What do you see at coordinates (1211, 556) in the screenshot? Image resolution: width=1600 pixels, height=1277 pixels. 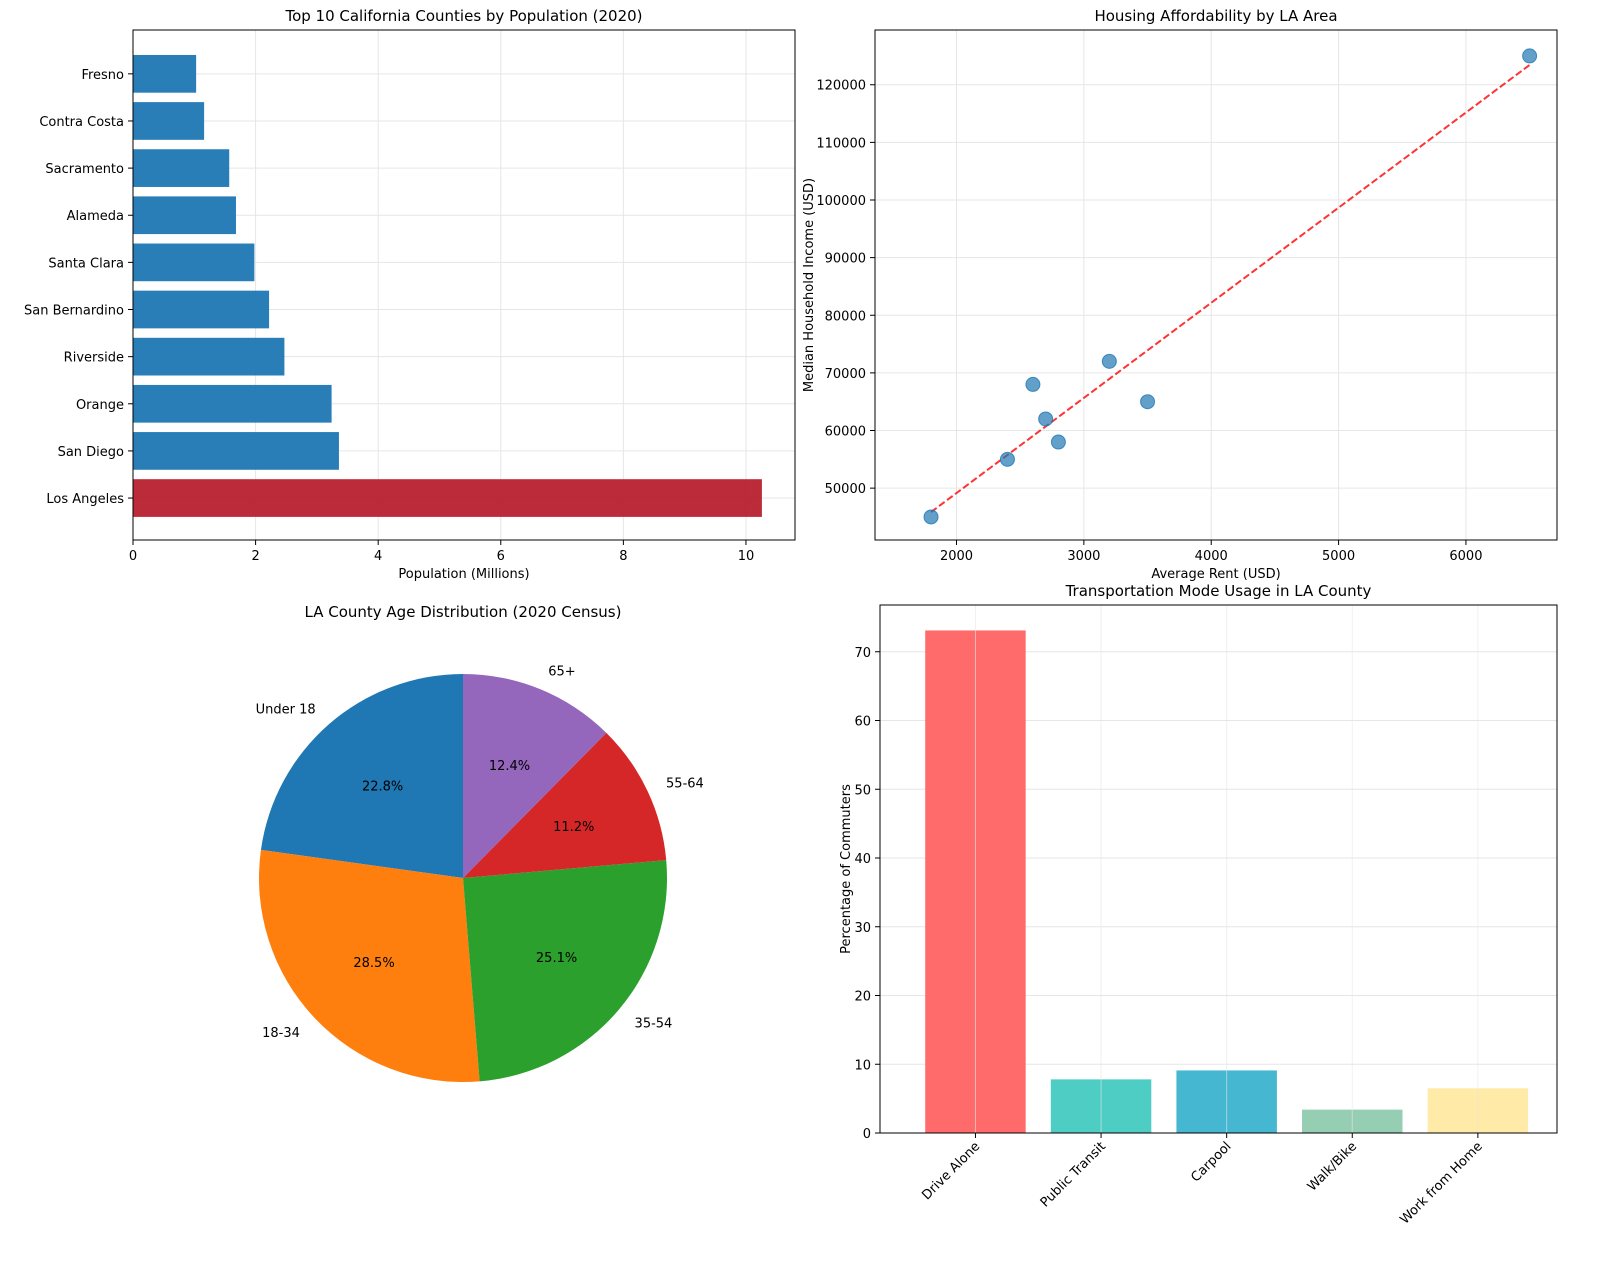 I see `x-tick-label: 4000` at bounding box center [1211, 556].